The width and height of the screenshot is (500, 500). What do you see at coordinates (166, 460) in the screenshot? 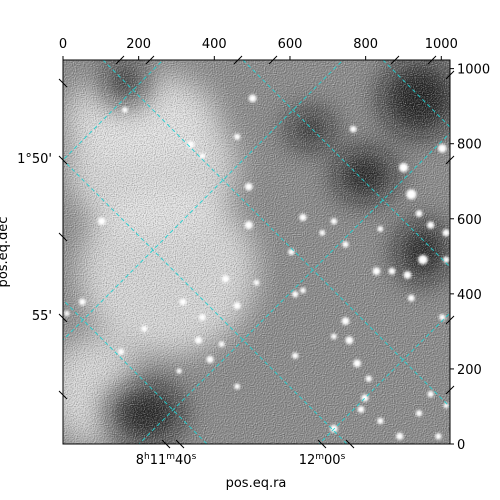
I see `ra-tick-label: 8h11m40s` at bounding box center [166, 460].